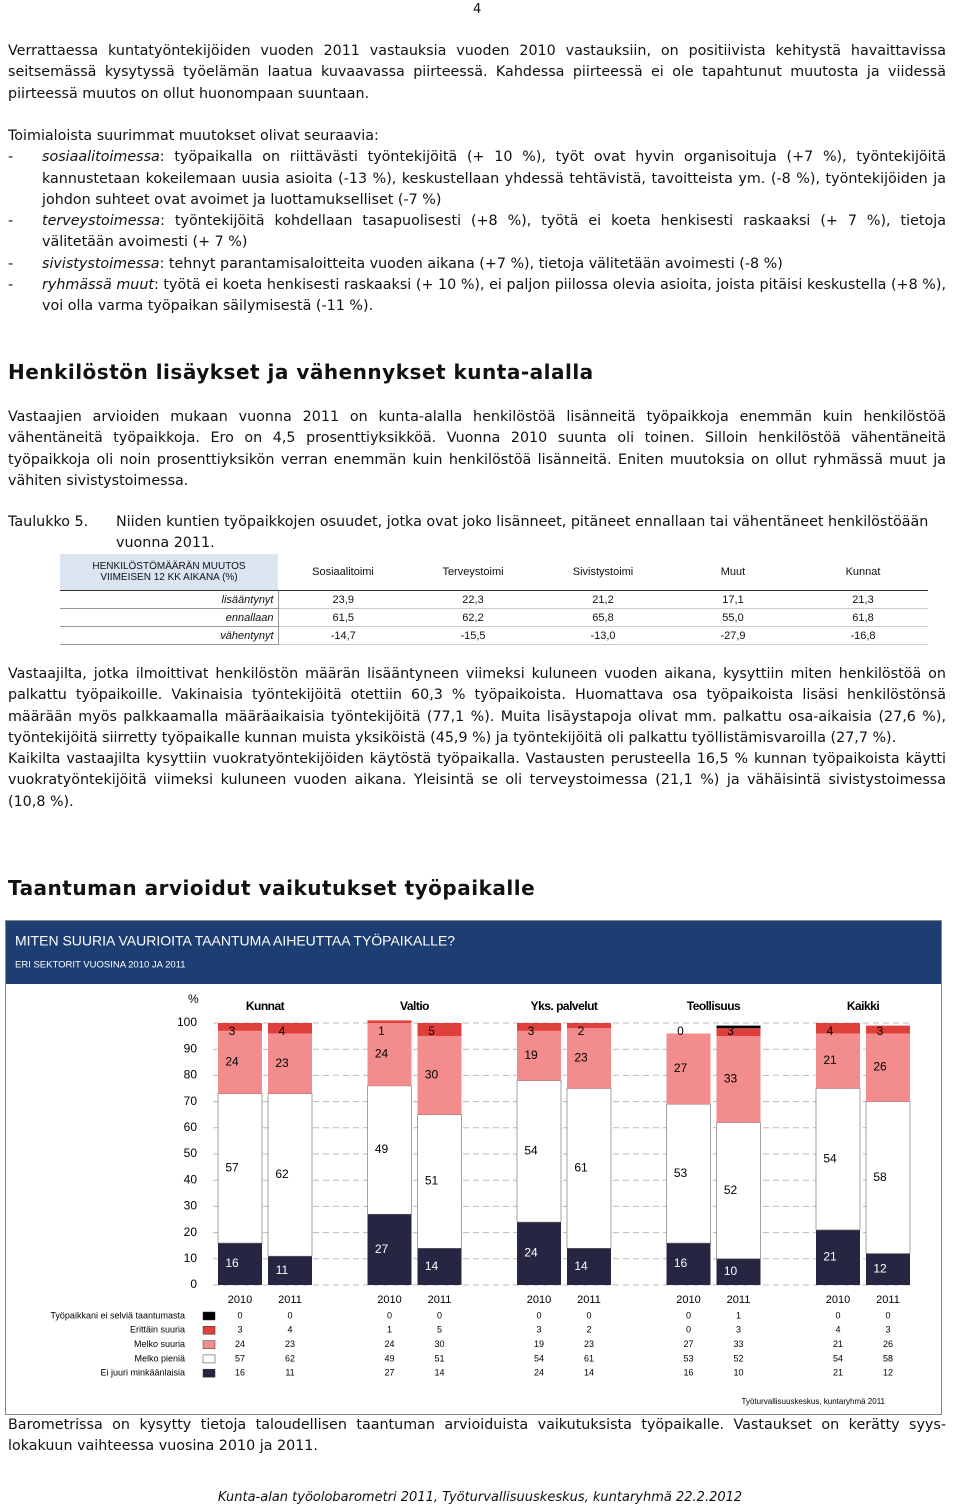 This screenshot has width=960, height=1510. What do you see at coordinates (240, 1344) in the screenshot?
I see `table-value: 24` at bounding box center [240, 1344].